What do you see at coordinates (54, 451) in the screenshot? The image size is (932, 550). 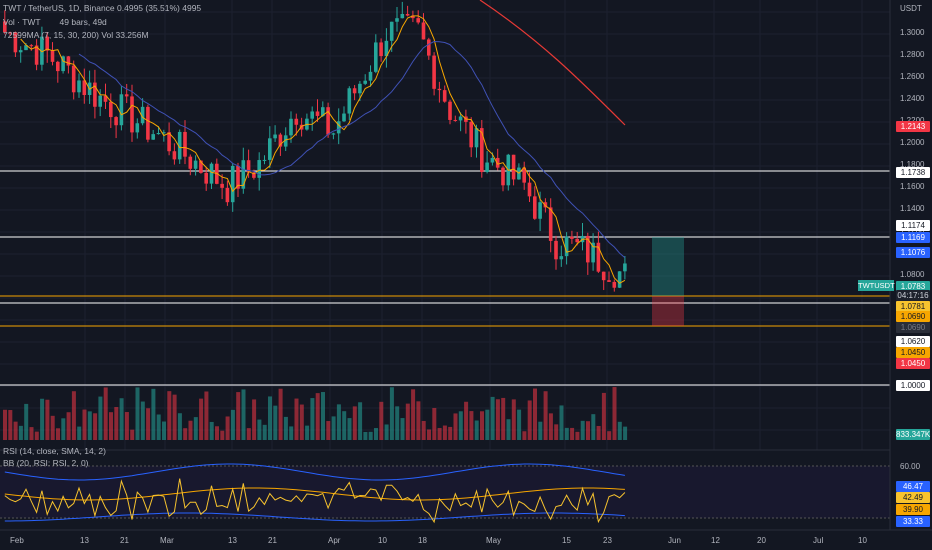 I see `rsi-legend-1: RSI (14, close, SMA, 14, 2)` at bounding box center [54, 451].